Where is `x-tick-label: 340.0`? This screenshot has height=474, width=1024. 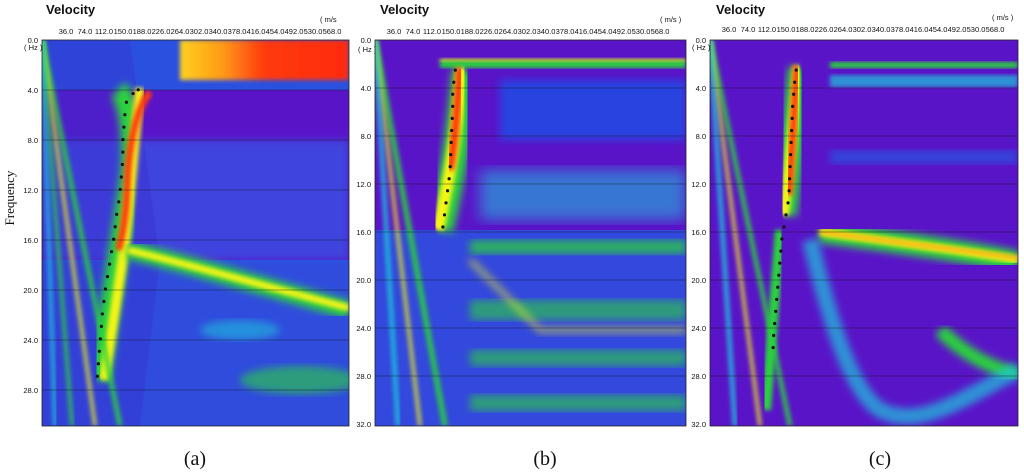
x-tick-label: 340.0 is located at coordinates (546, 31).